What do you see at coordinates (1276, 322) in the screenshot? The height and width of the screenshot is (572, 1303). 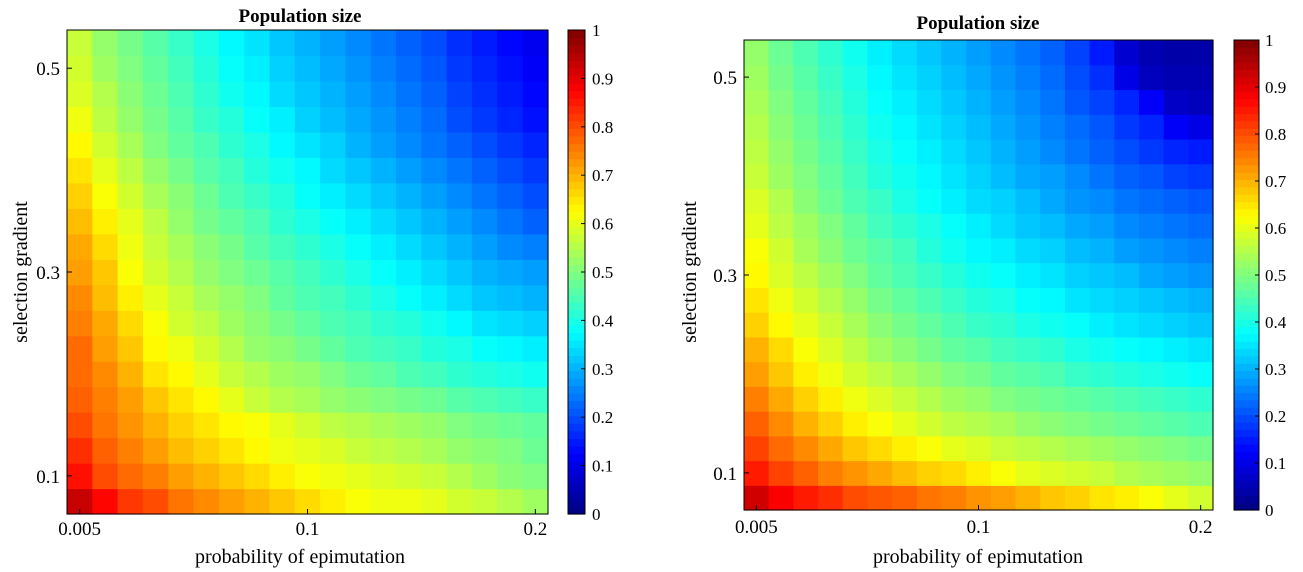 I see `colorbar-tick-label: 0.4` at bounding box center [1276, 322].